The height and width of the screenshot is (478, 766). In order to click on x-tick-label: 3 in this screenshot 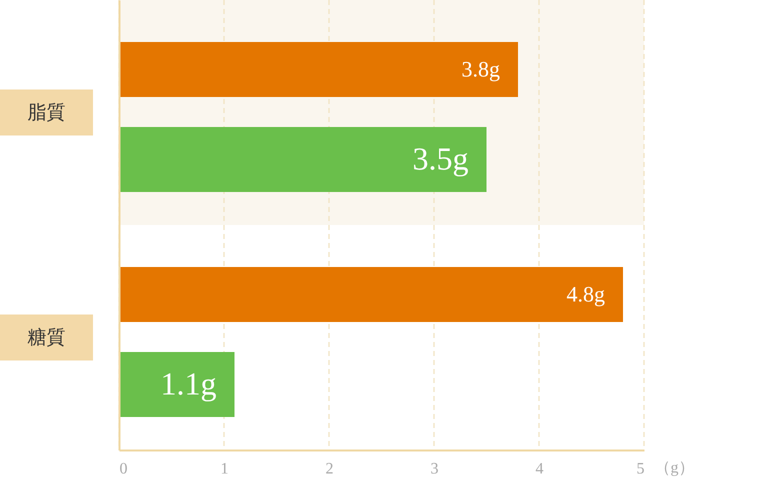, I will do `click(434, 469)`.